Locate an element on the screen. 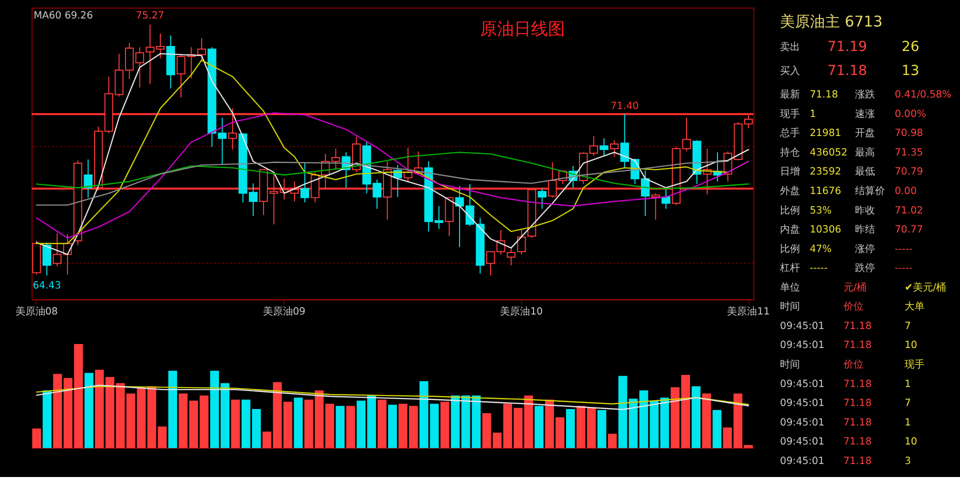 Image resolution: width=960 pixels, height=500 pixels. text: 日增 23592 最低 70.79 is located at coordinates (852, 172).